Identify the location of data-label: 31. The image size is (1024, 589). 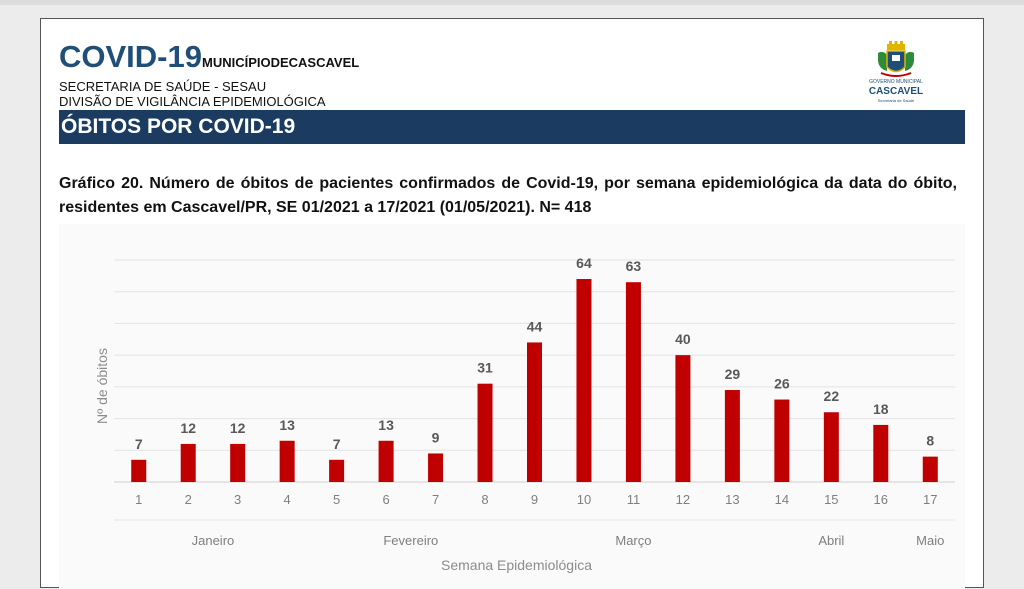
(485, 368).